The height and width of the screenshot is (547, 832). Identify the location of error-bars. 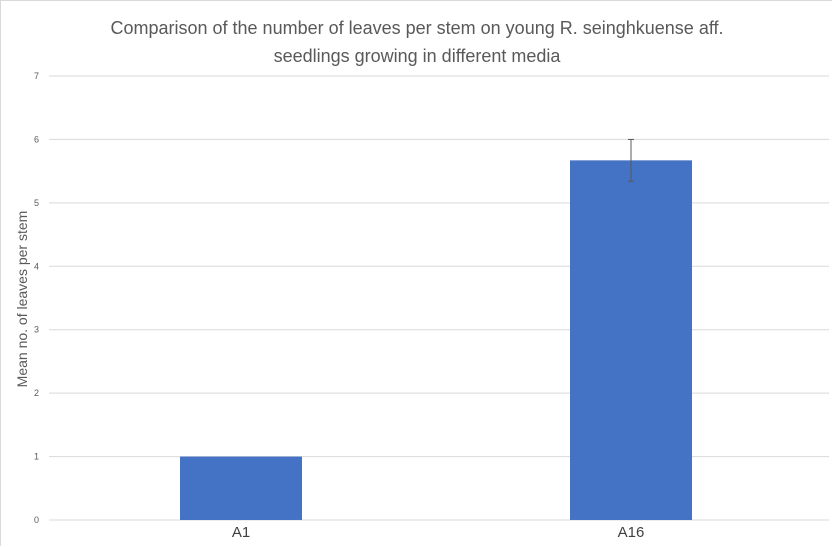
(631, 160).